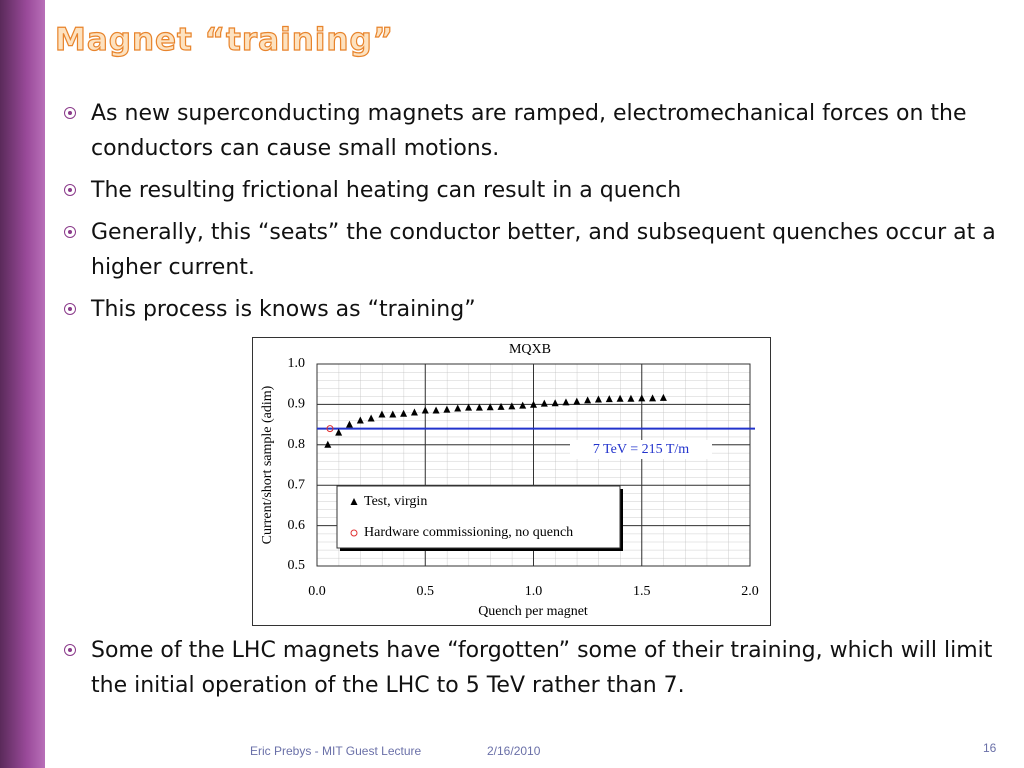 The image size is (1024, 768). I want to click on footer-author: Eric Prebys - MIT Guest Lecture, so click(336, 751).